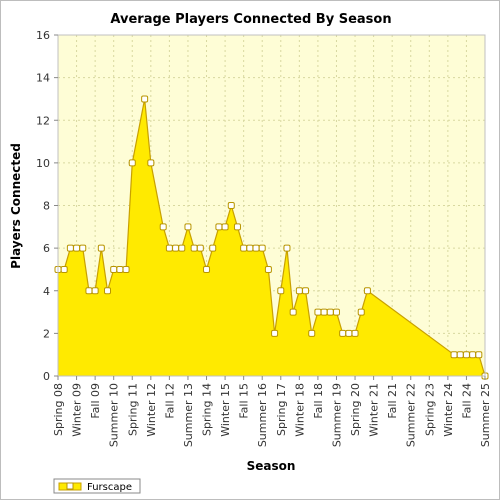 The image size is (500, 501). What do you see at coordinates (448, 410) in the screenshot?
I see `x-tick-label: Winter 24` at bounding box center [448, 410].